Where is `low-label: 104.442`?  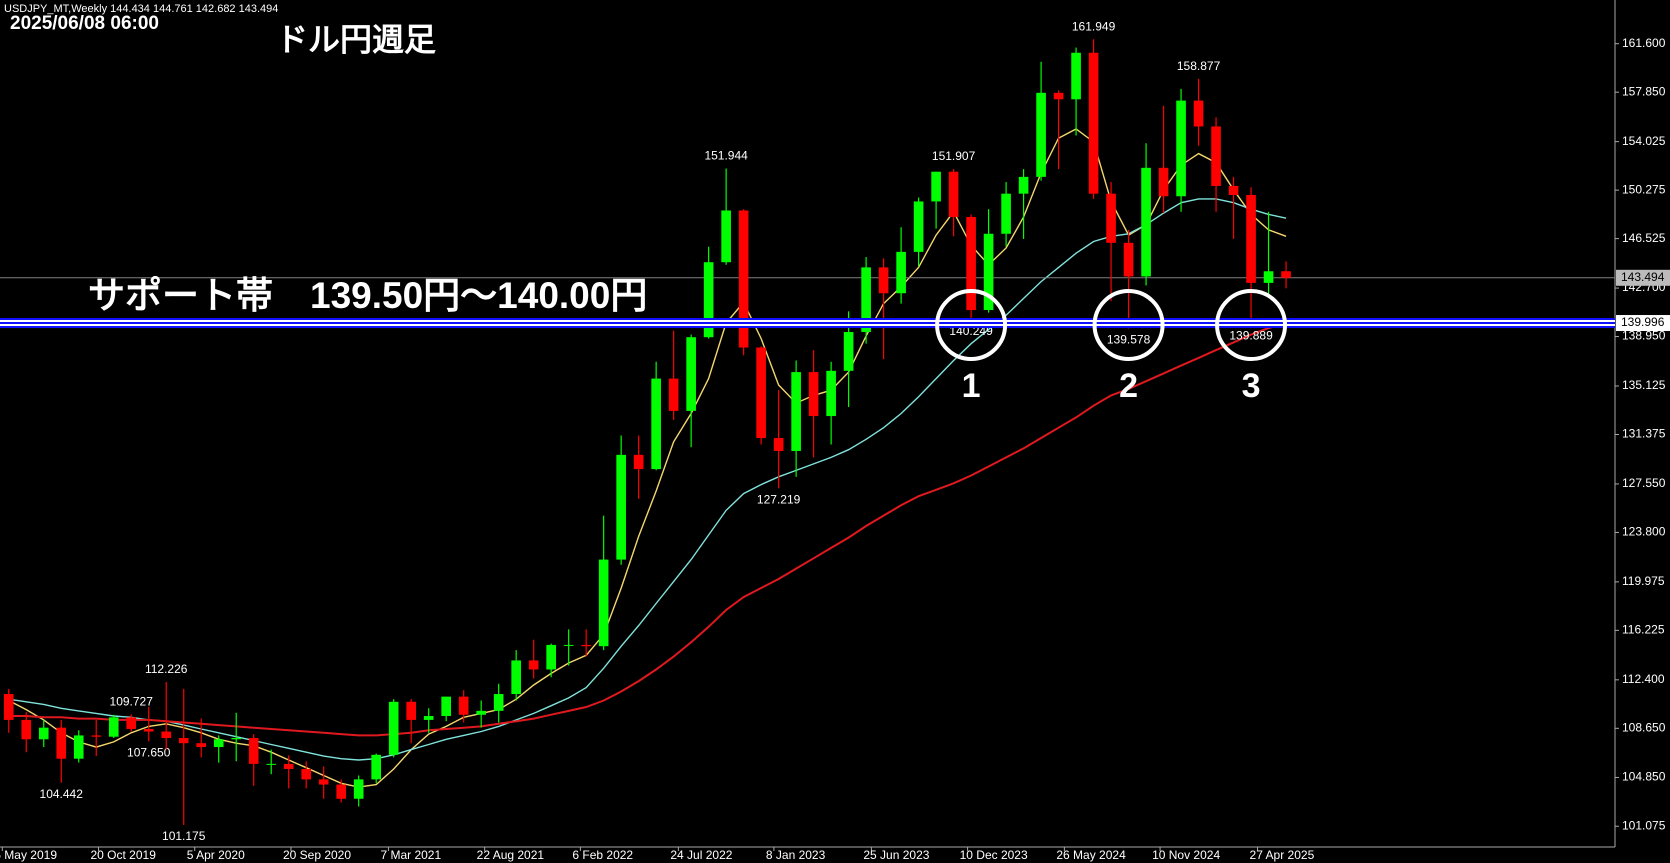 low-label: 104.442 is located at coordinates (62, 794).